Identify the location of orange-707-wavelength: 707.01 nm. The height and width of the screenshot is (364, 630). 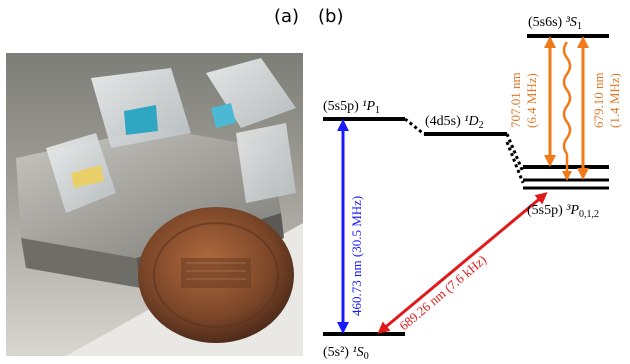
(515, 100).